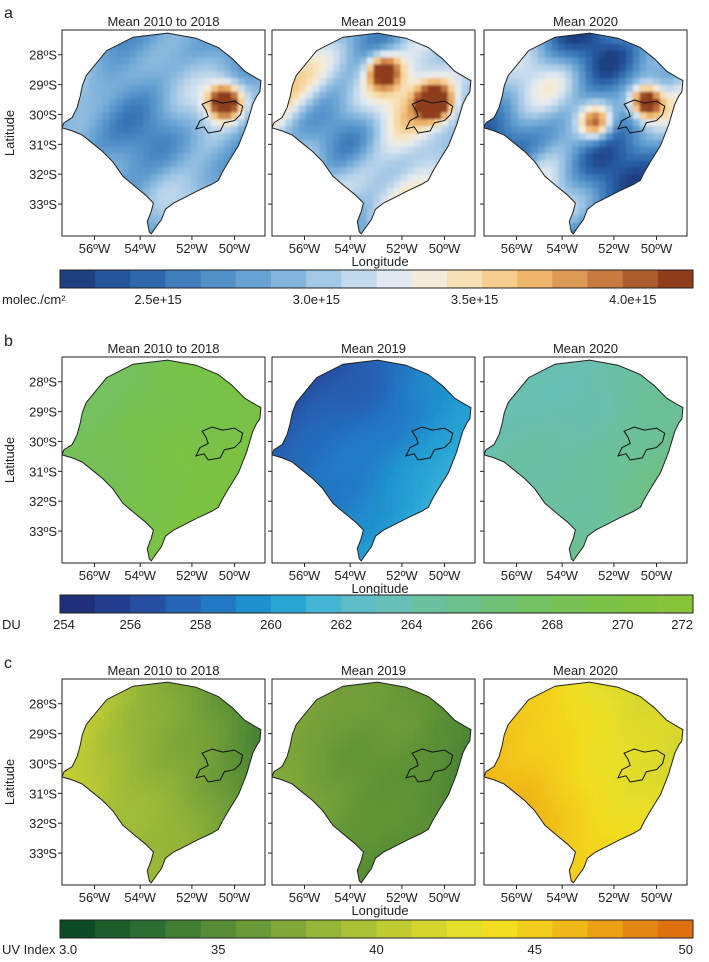 This screenshot has width=709, height=962. I want to click on colorbar-tick-label: 45, so click(535, 949).